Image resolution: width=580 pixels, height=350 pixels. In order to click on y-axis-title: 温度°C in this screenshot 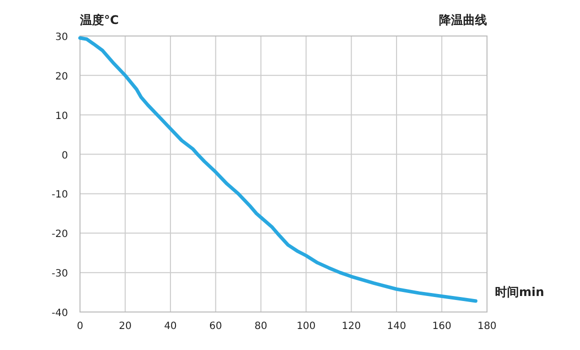, I will do `click(99, 20)`.